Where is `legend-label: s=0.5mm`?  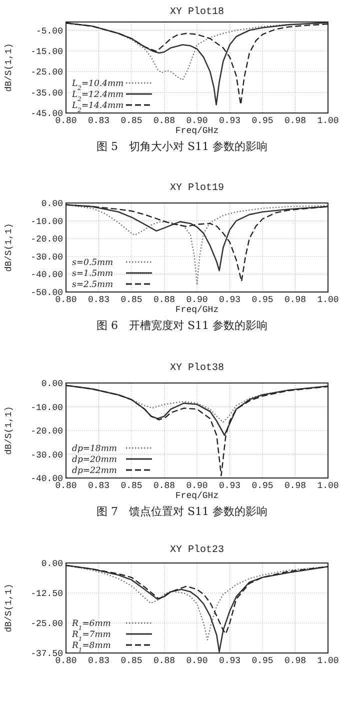
legend-label: s=0.5mm is located at coordinates (93, 263).